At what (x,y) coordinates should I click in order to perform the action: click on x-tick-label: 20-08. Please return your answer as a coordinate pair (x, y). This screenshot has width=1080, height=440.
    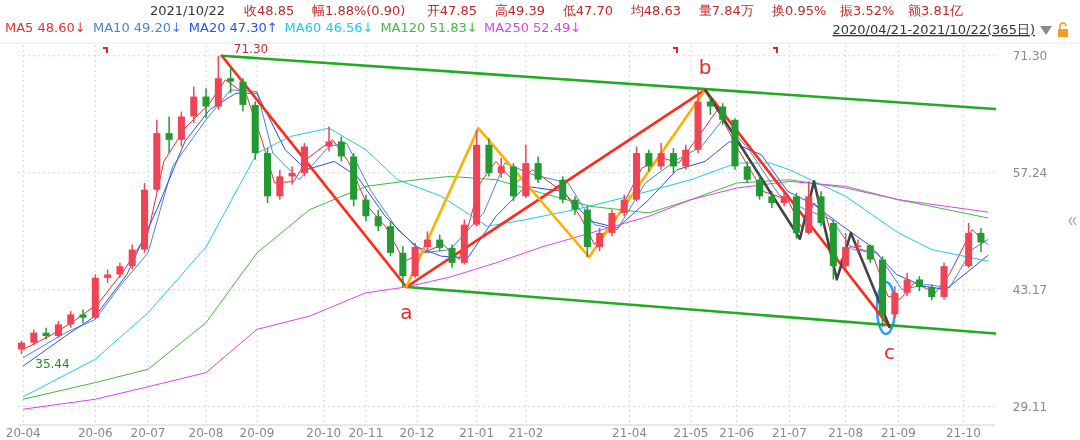
    Looking at the image, I should click on (206, 433).